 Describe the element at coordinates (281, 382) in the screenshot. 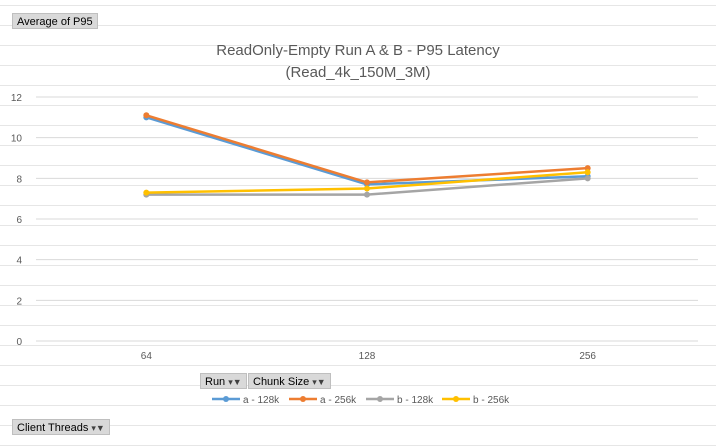

I see `legend-field-chunk-size-label: Chunk Size` at that location.